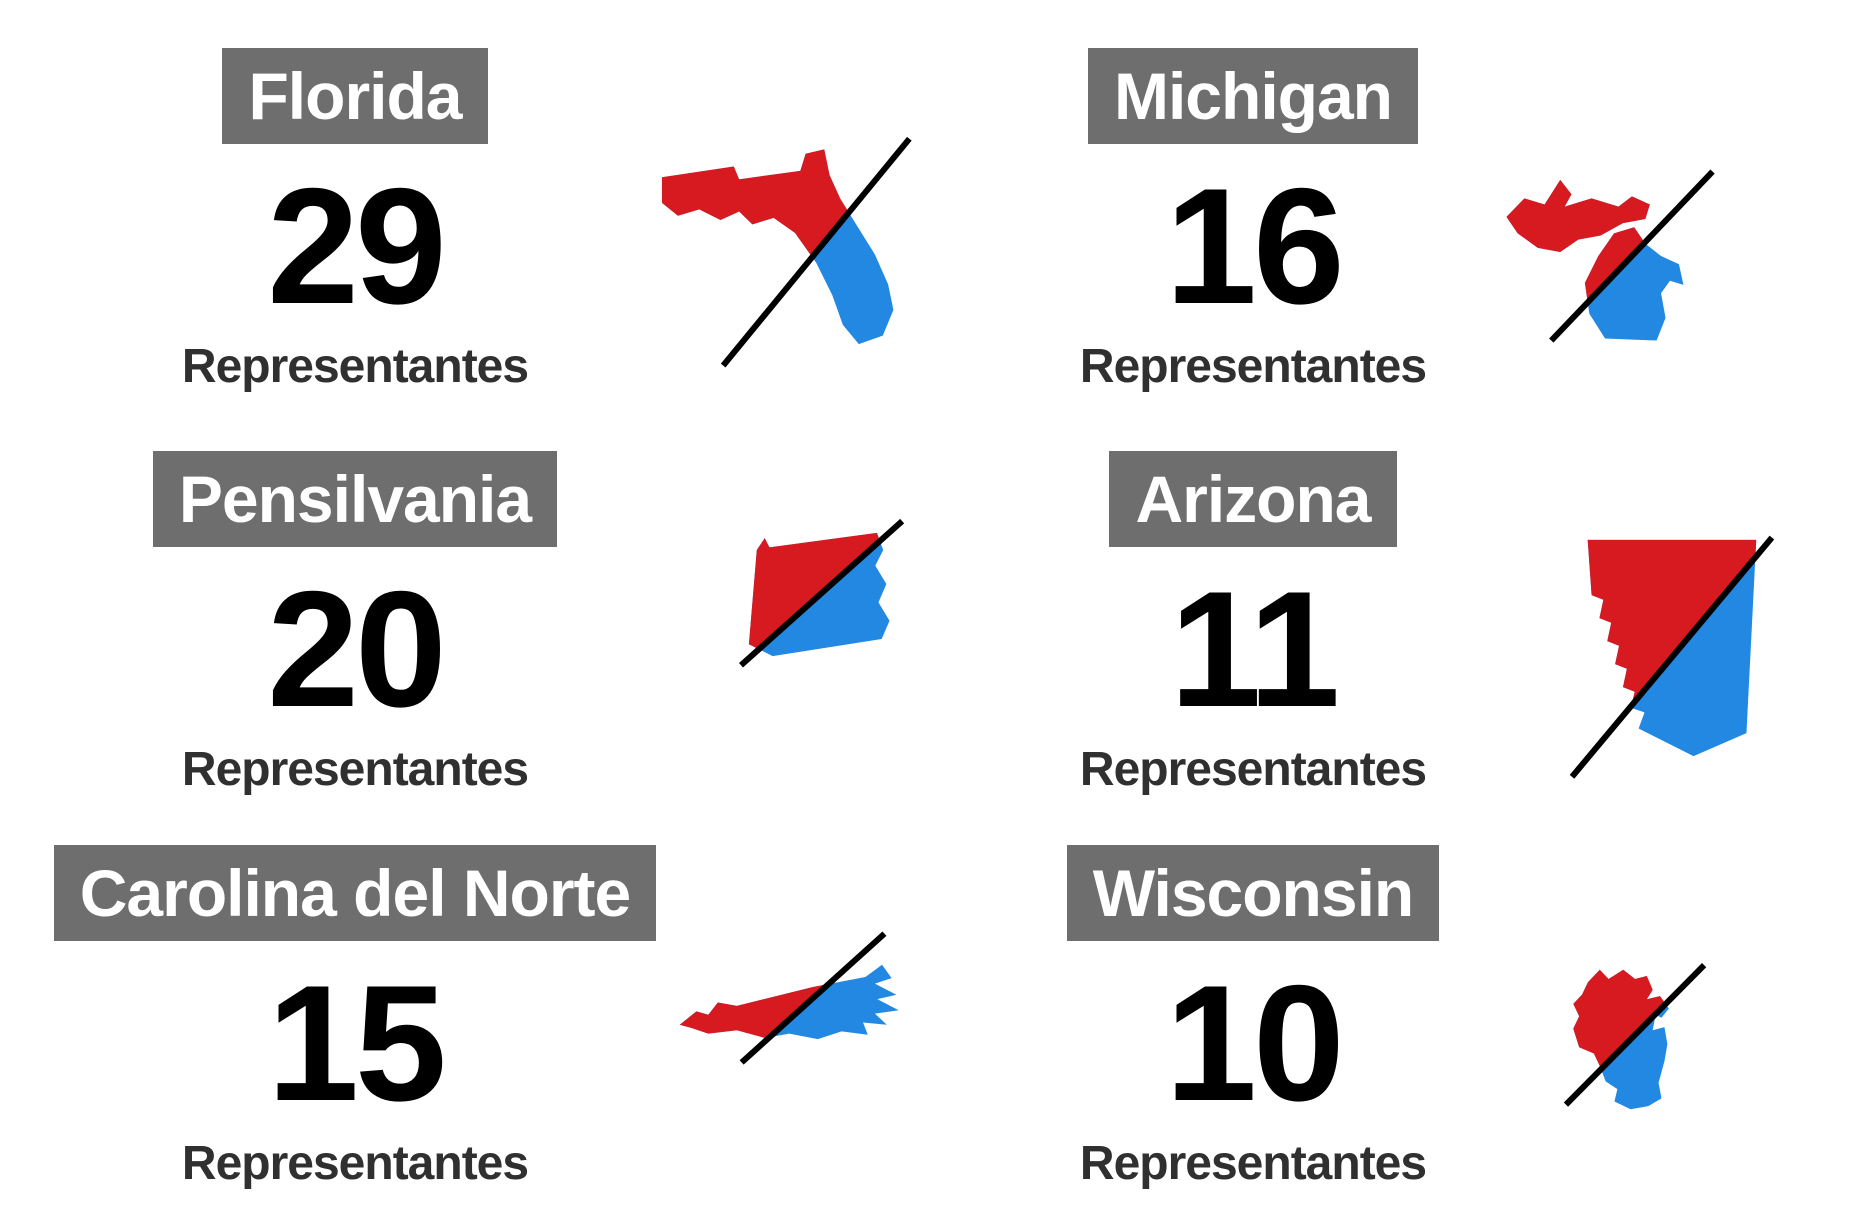 The width and height of the screenshot is (1872, 1215). What do you see at coordinates (1255, 246) in the screenshot?
I see `representatives-count: 16` at bounding box center [1255, 246].